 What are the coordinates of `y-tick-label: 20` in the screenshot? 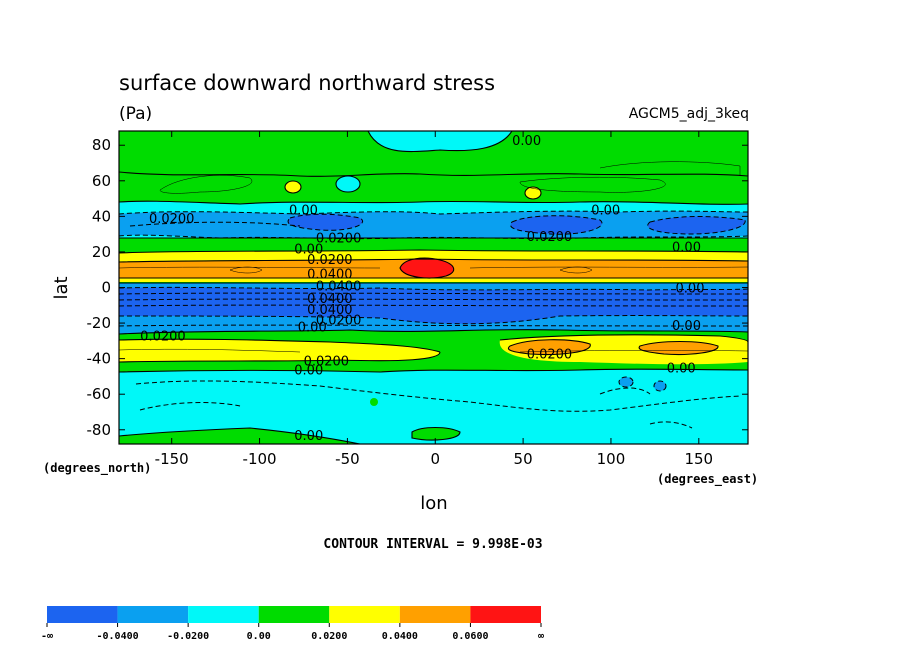 It's located at (101, 252).